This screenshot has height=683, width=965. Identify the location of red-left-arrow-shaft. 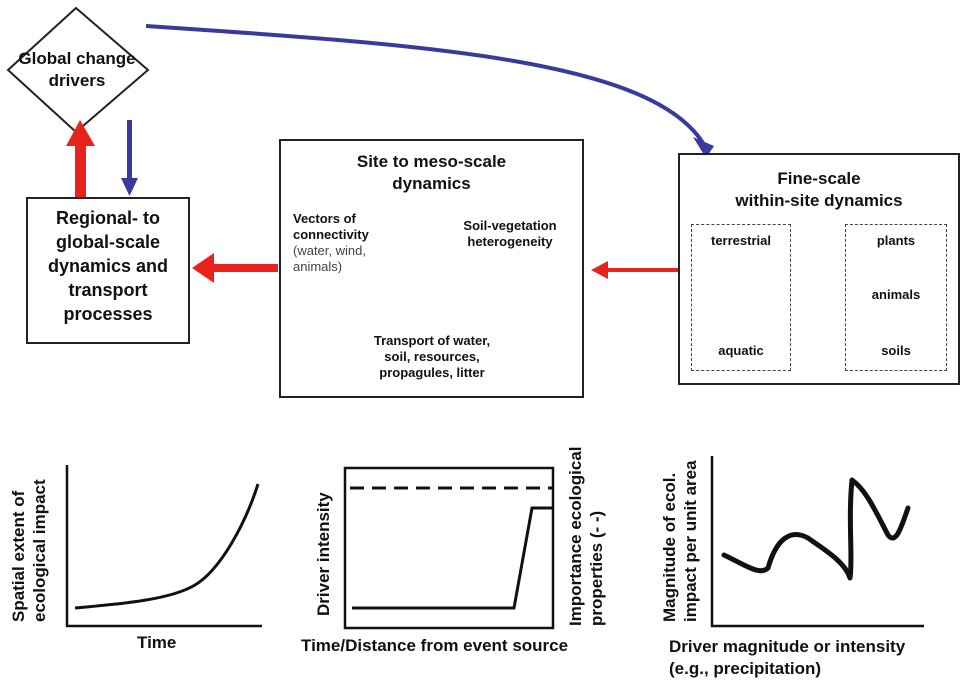
(245, 268).